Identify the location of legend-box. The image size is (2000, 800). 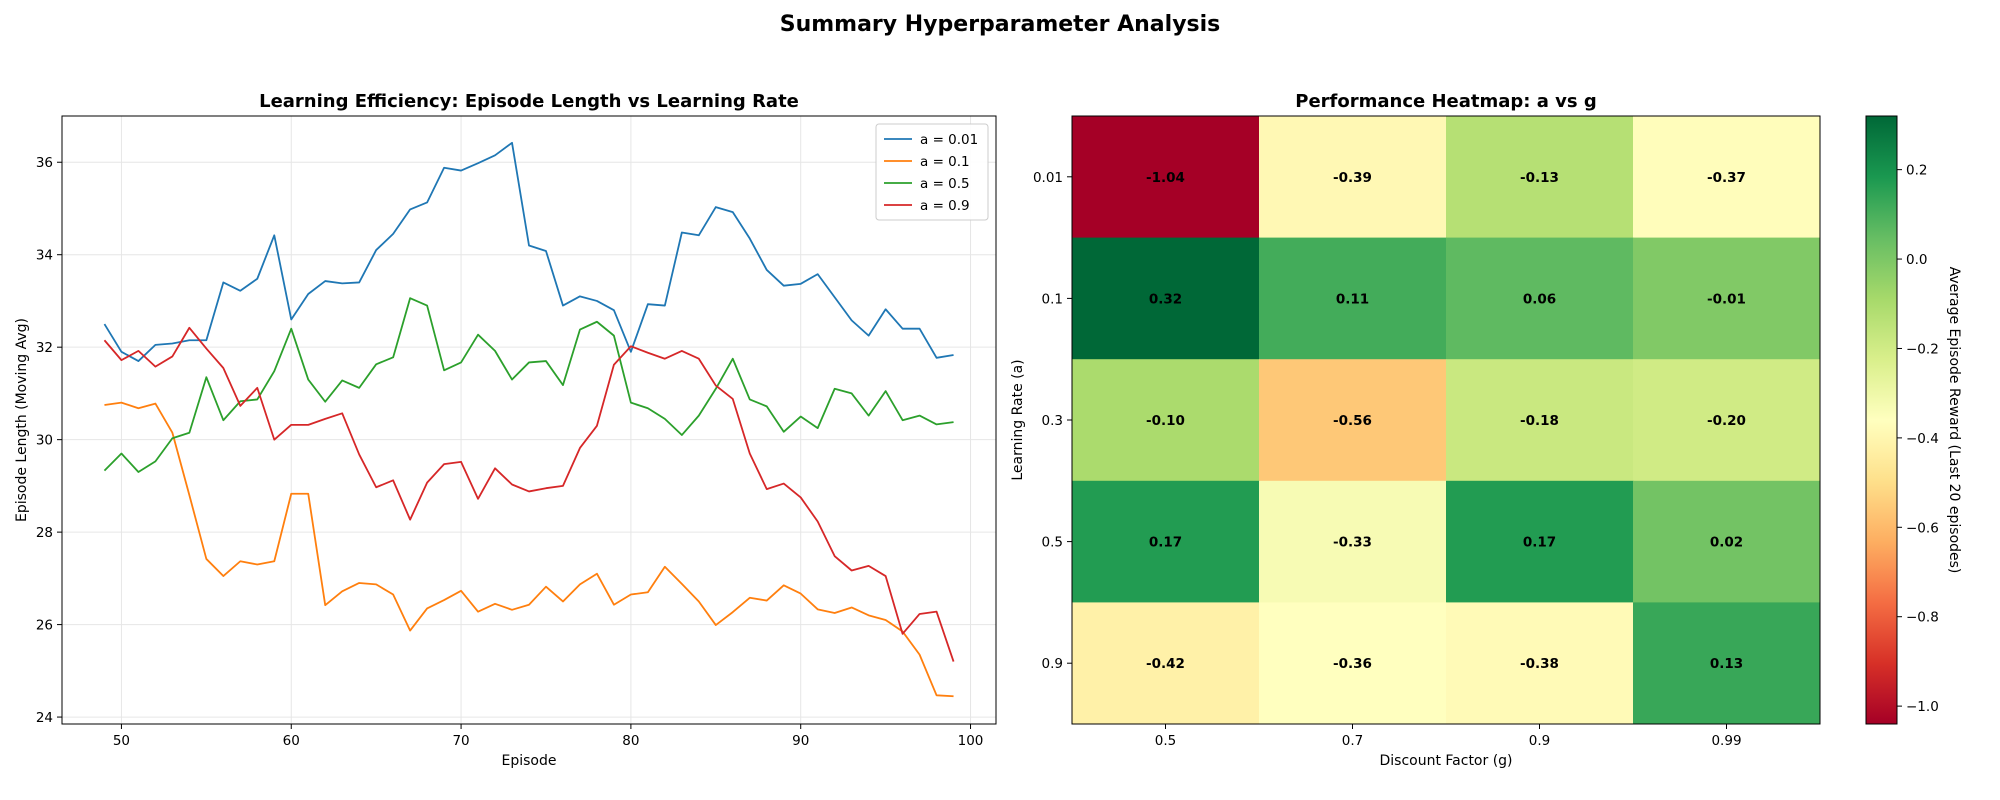
(932, 172).